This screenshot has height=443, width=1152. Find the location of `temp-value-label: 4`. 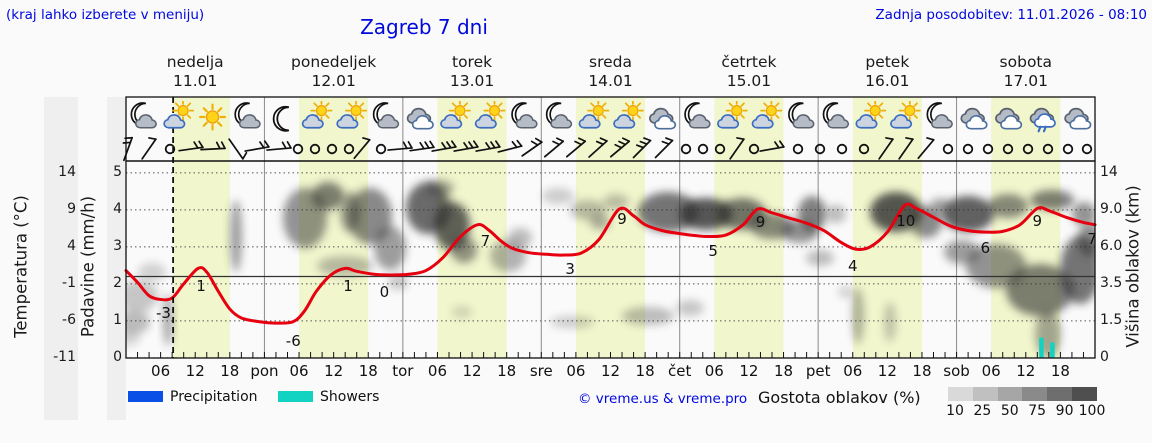

temp-value-label: 4 is located at coordinates (853, 266).